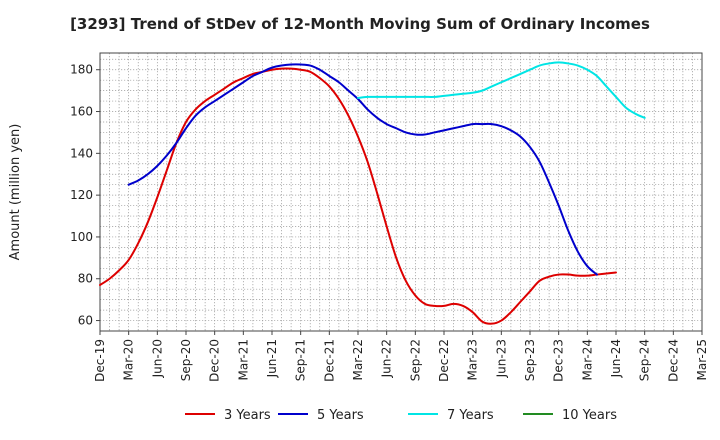  What do you see at coordinates (186, 360) in the screenshot?
I see `x-tick-label: Sep-20` at bounding box center [186, 360].